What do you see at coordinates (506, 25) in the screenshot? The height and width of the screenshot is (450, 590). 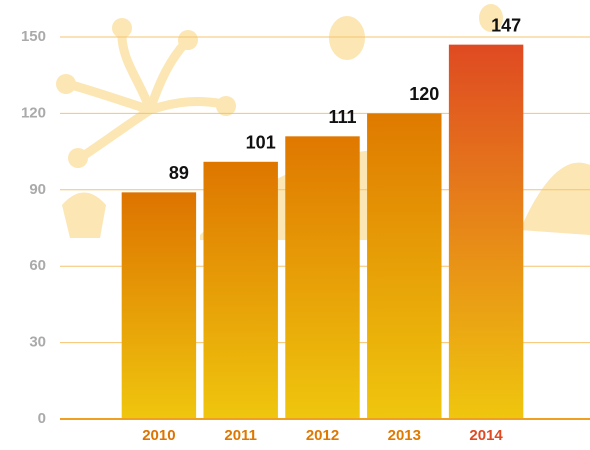 I see `data-label: 147` at bounding box center [506, 25].